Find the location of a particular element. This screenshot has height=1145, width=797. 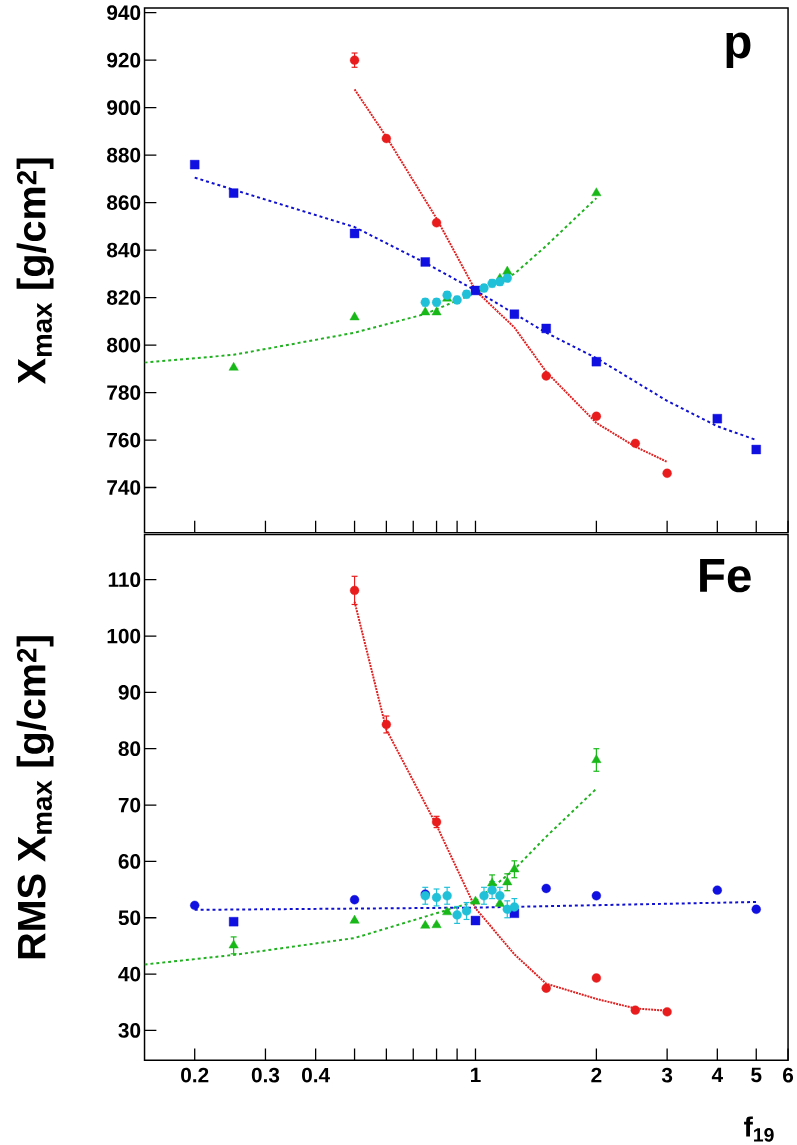

y-tick-label: 820 is located at coordinates (123, 297).